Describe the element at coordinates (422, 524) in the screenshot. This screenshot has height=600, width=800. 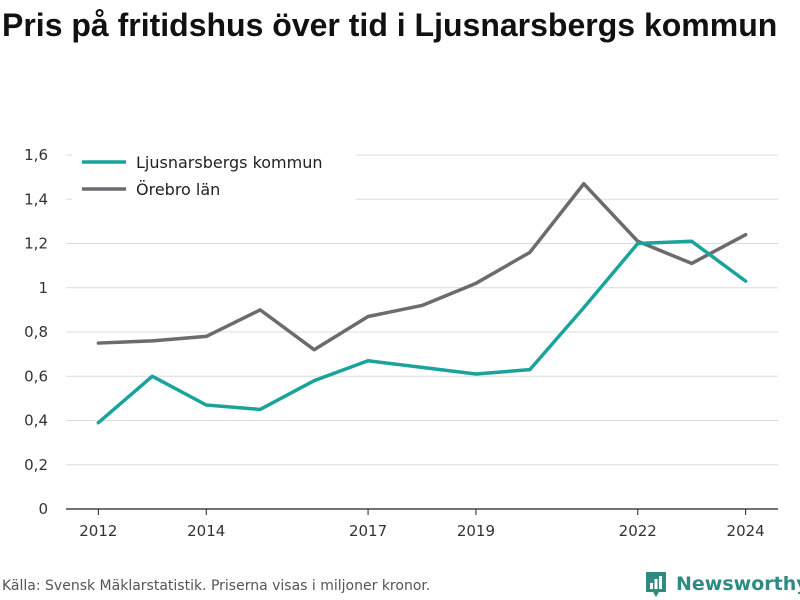
I see `x-axis: 2012 2014 2017 2019 2022 2024` at that location.